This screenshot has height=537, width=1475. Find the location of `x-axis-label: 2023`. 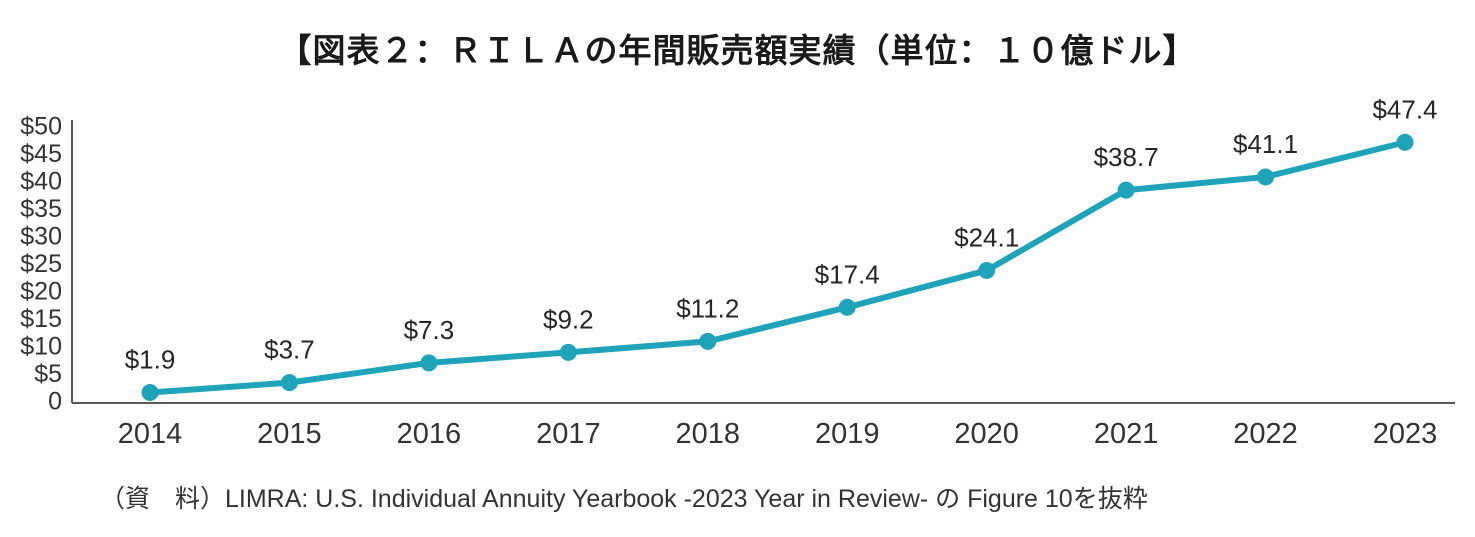

x-axis-label: 2023 is located at coordinates (1405, 434).